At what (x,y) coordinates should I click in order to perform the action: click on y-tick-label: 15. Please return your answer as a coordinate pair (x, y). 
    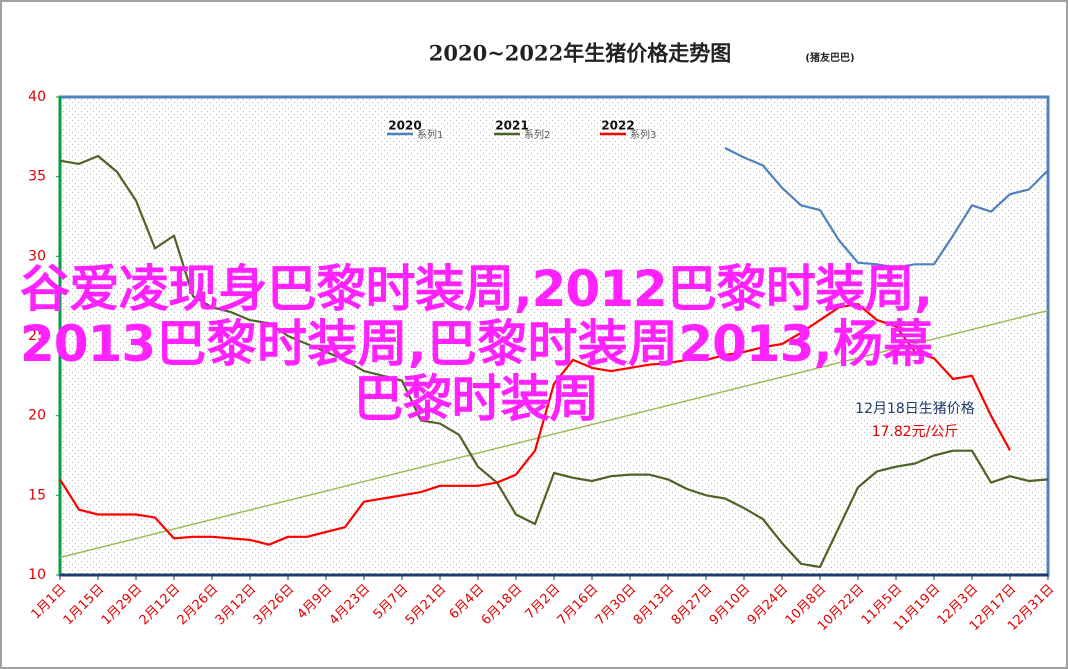
    Looking at the image, I should click on (37, 495).